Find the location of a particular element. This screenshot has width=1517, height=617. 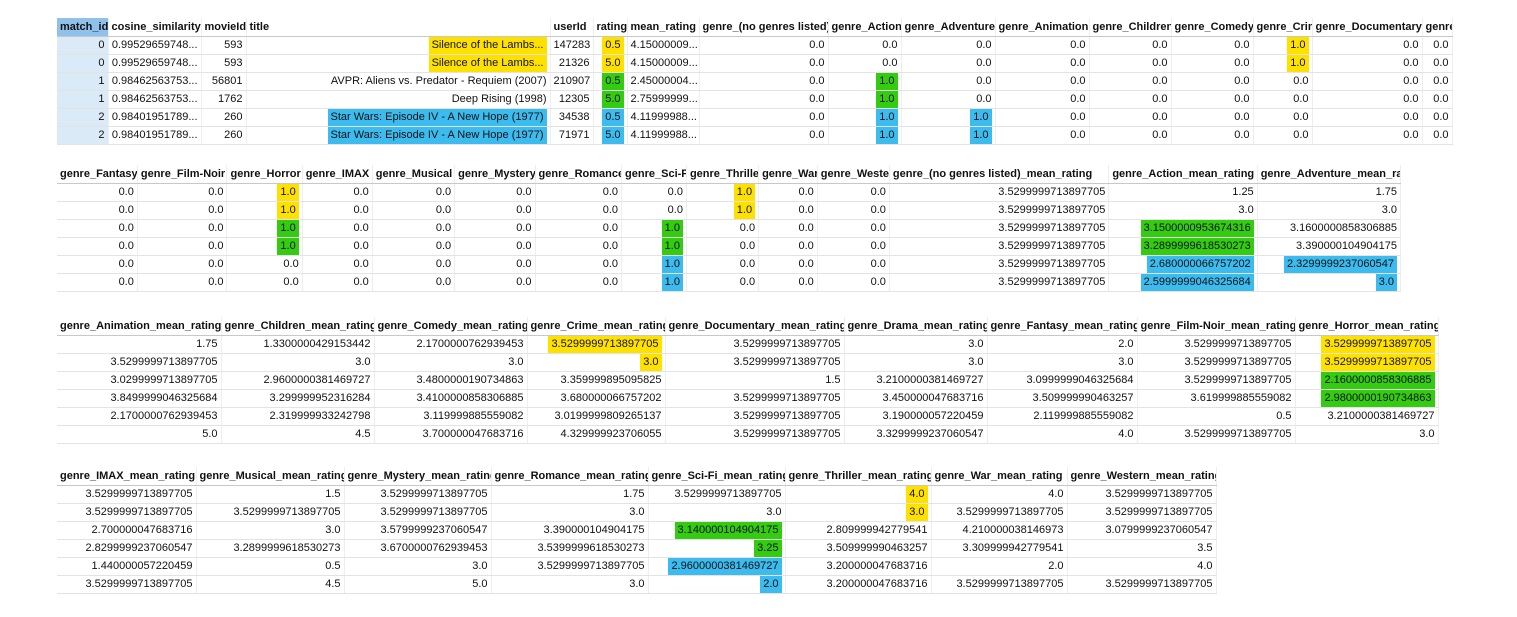

cell-genre-thriller-mean-rating: 3.0 is located at coordinates (858, 512).